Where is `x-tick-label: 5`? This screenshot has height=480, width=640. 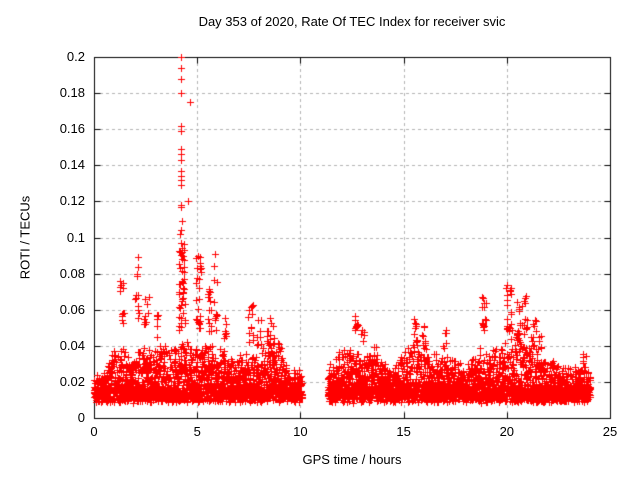 x-tick-label: 5 is located at coordinates (197, 431).